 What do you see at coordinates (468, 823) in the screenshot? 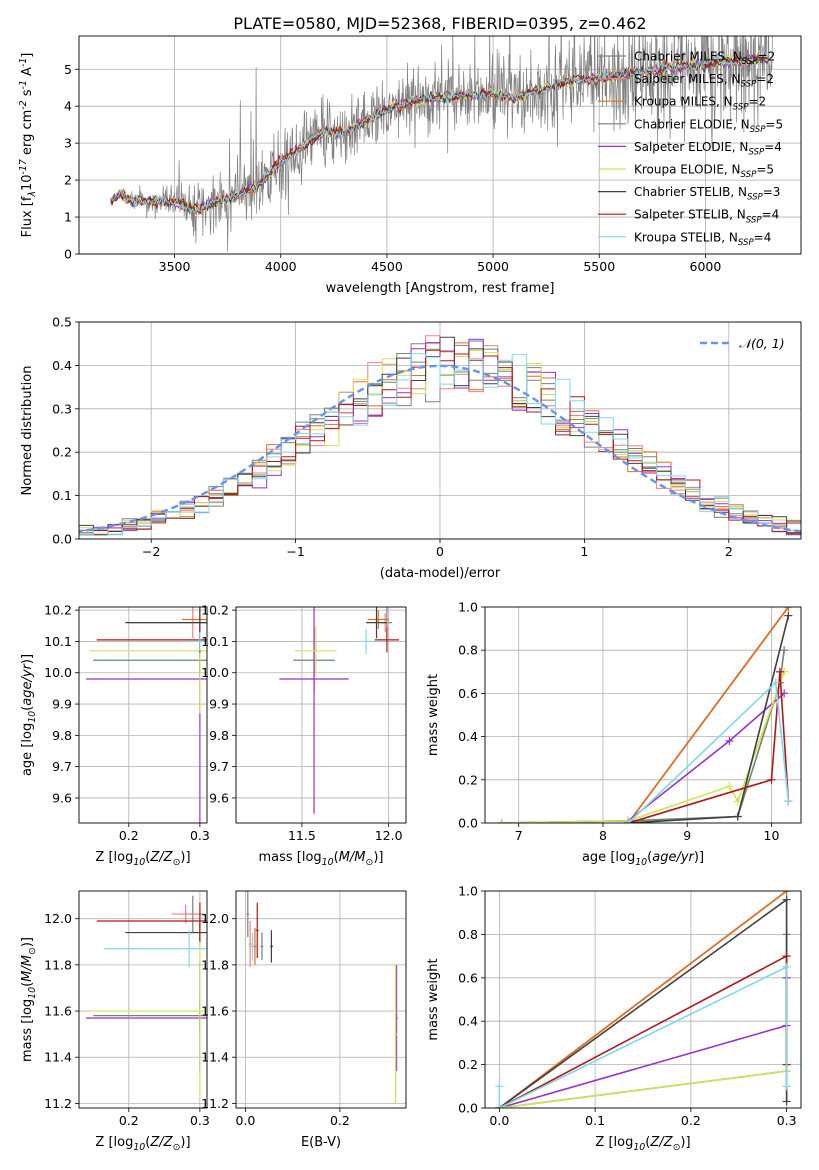
I see `mass_weight_vs_age-ytick-label: 0.0` at bounding box center [468, 823].